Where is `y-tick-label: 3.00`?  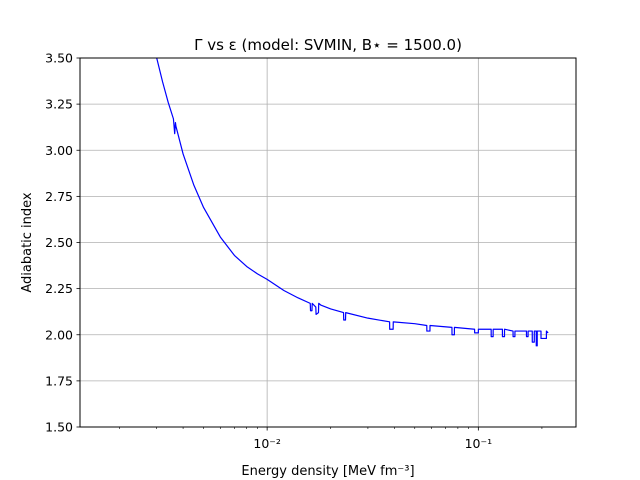 y-tick-label: 3.00 is located at coordinates (59, 150).